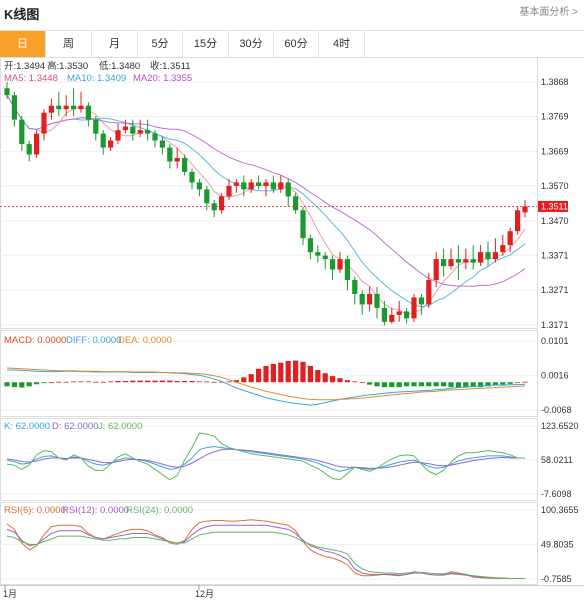  I want to click on kdj-k-line, so click(265, 459).